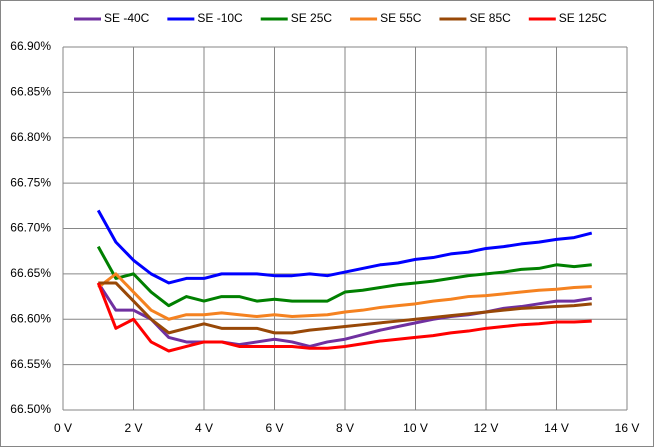  What do you see at coordinates (30, 182) in the screenshot?
I see `y-tick-label: 66.75%` at bounding box center [30, 182].